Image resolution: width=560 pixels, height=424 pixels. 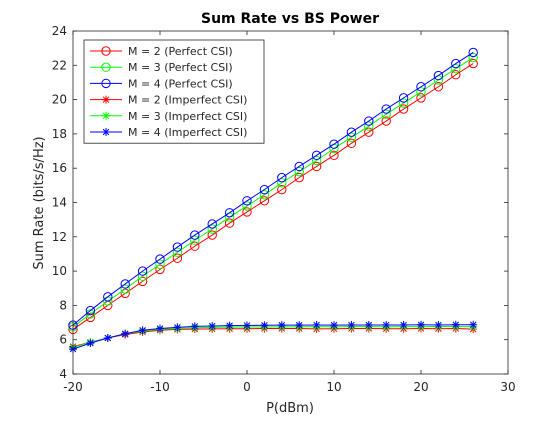 I want to click on legend-label: M = 2 (Perfect CSI), so click(x=180, y=51).